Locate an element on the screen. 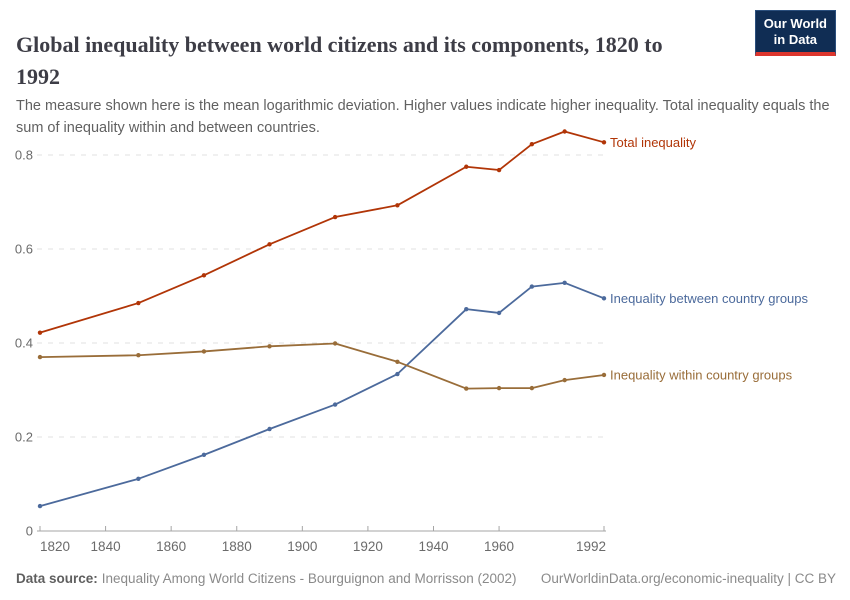 This screenshot has width=850, height=600. y-axis-tick-label: 0.8 is located at coordinates (24, 155).